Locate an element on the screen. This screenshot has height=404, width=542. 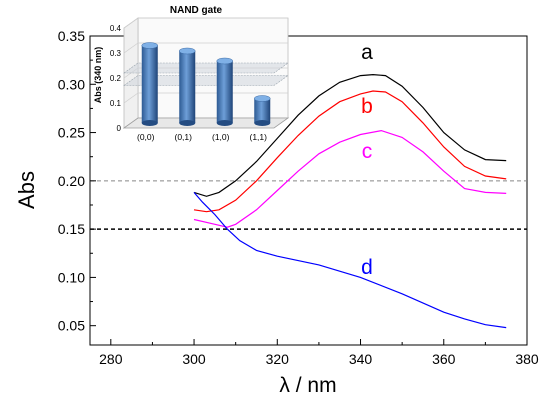
inset-title: NAND gate is located at coordinates (196, 10).